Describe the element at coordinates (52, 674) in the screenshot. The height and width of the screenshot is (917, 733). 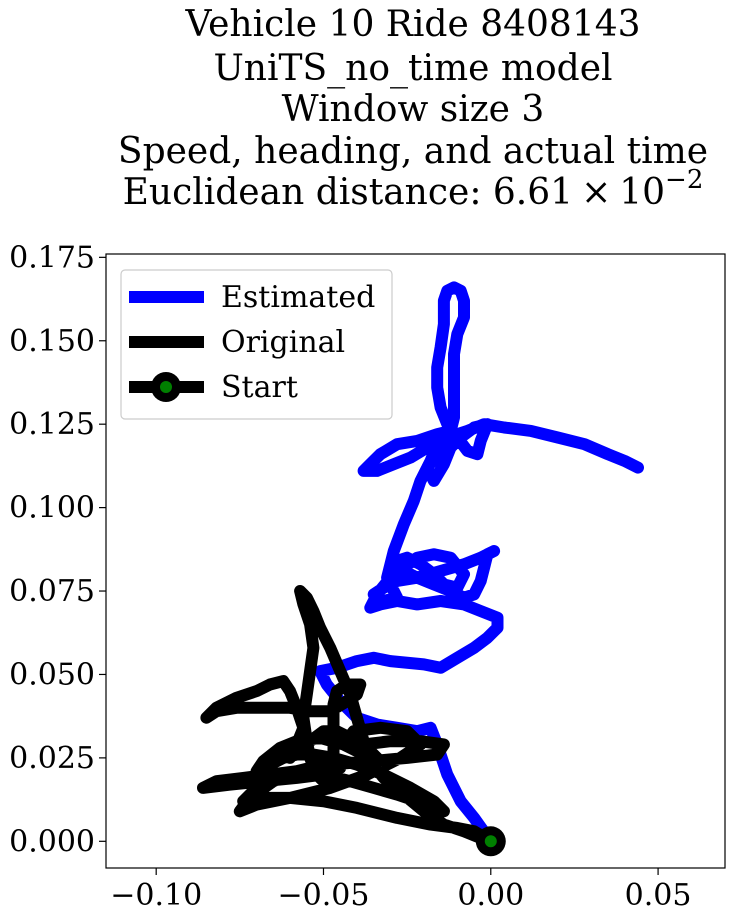
I see `y-tick-label: 0.050` at that location.